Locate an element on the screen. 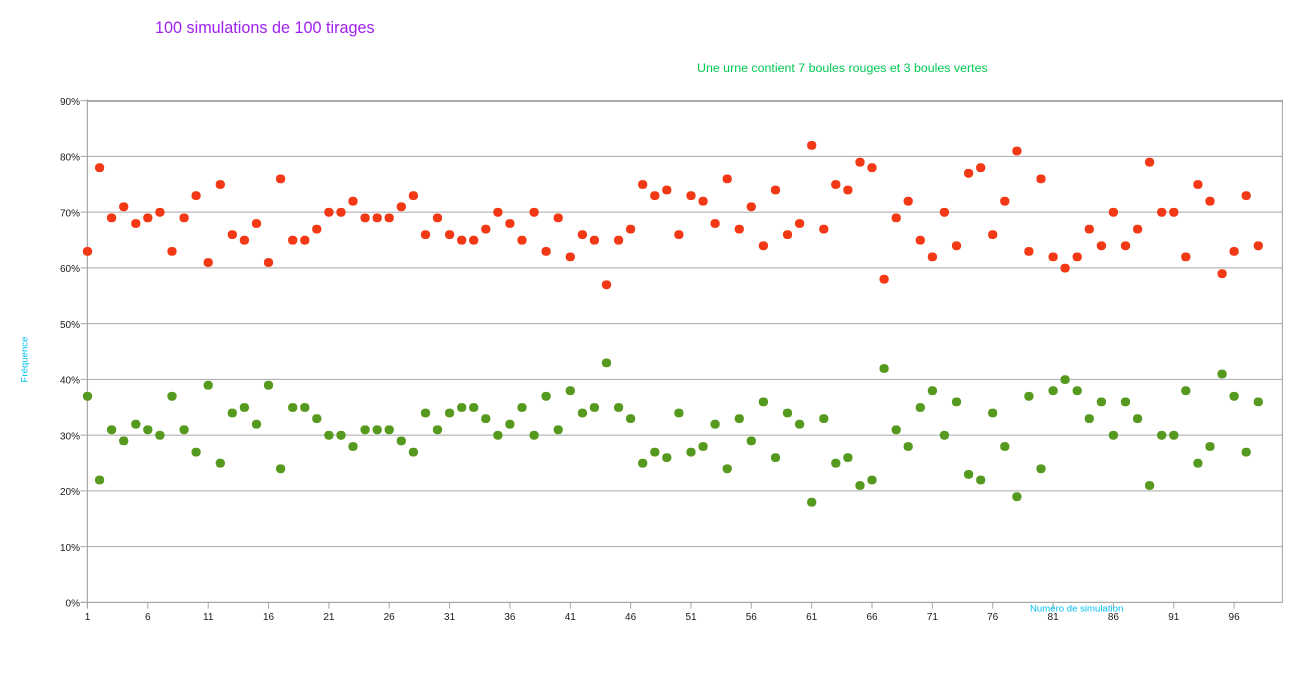 The image size is (1308, 673). svg-text: 31 is located at coordinates (450, 617).